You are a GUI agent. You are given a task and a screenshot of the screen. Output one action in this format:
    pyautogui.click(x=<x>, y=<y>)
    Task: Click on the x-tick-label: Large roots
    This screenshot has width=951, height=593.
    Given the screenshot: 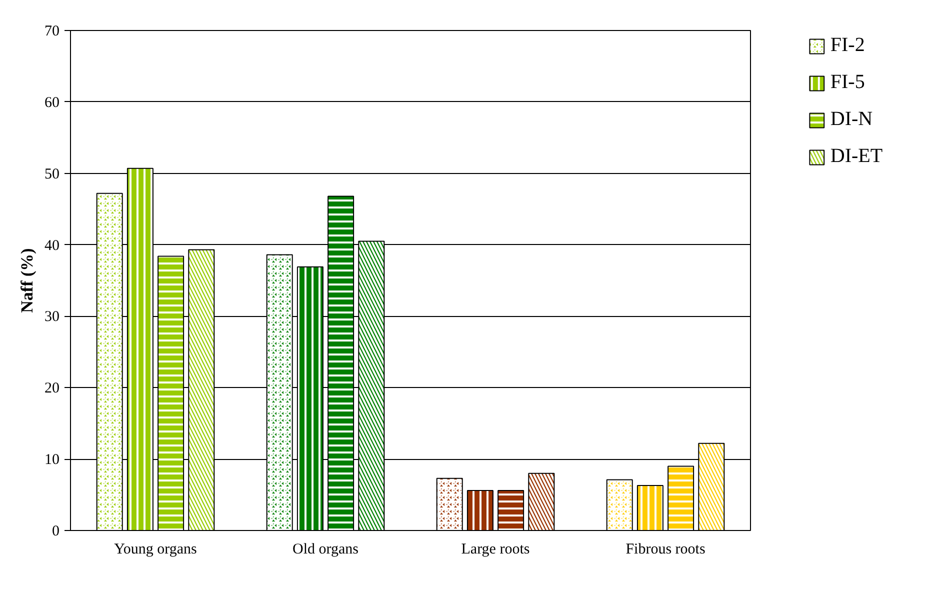 What is the action you would take?
    pyautogui.click(x=495, y=550)
    